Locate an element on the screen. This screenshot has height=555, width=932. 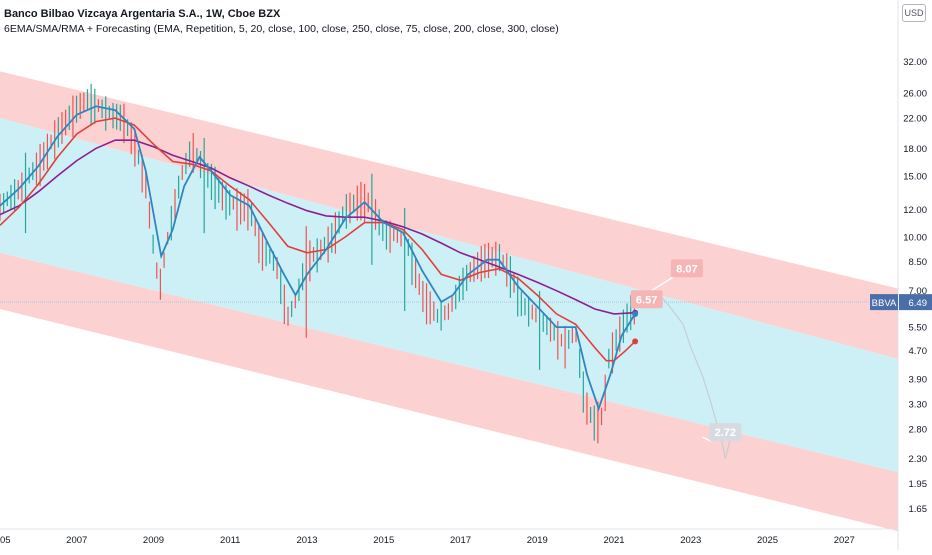
x-tick-label: 2009 is located at coordinates (153, 540).